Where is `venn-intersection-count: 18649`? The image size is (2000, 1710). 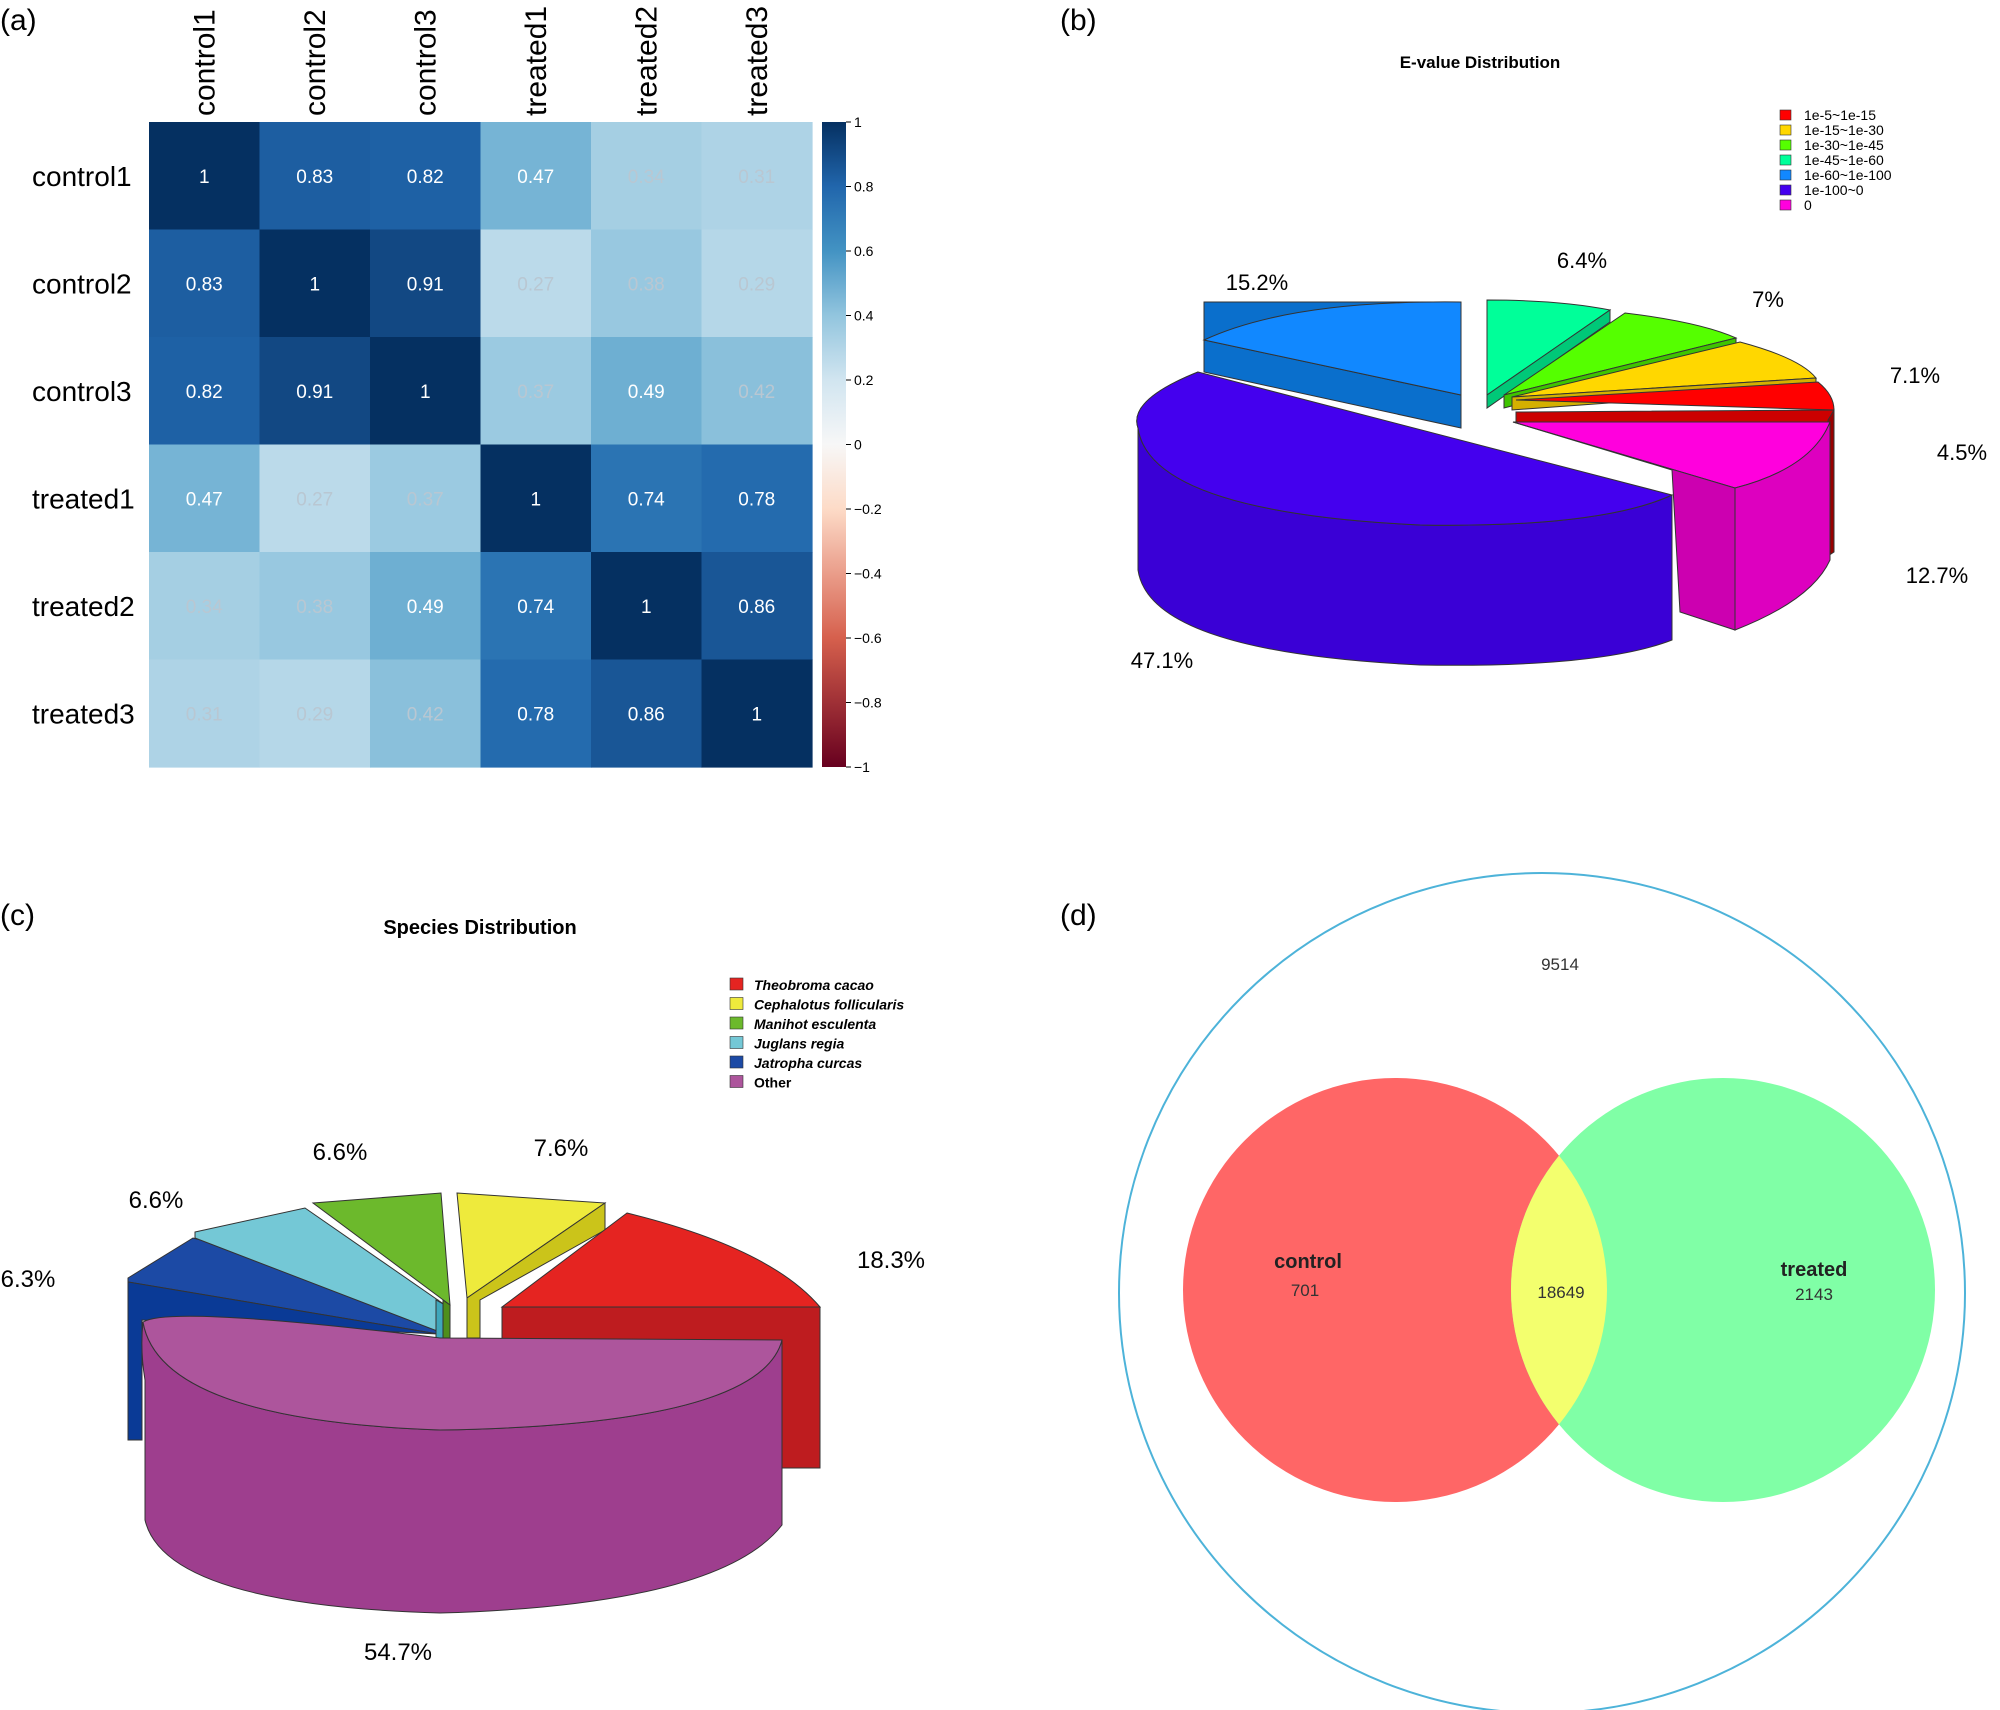
venn-intersection-count: 18649 is located at coordinates (1560, 1292).